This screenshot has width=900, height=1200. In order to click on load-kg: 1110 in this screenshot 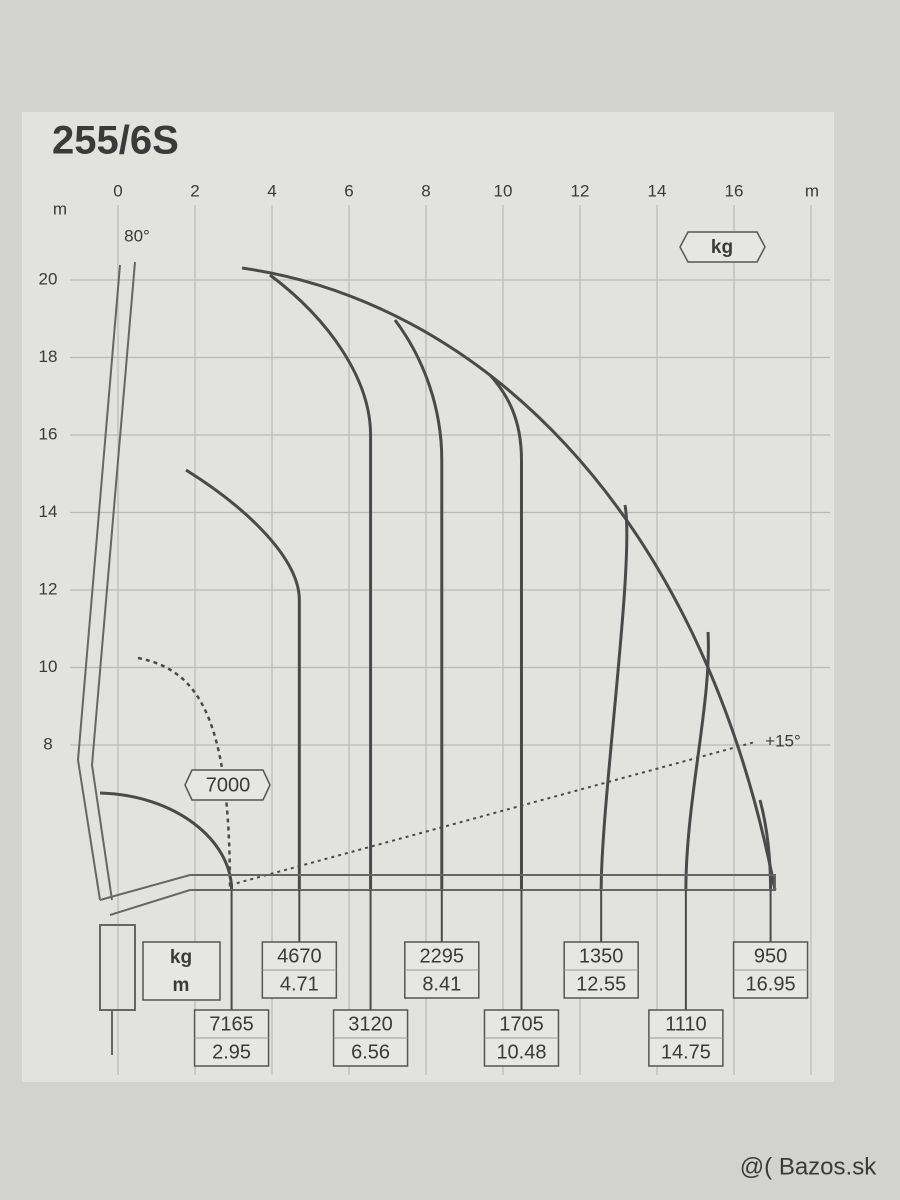, I will do `click(686, 1024)`.